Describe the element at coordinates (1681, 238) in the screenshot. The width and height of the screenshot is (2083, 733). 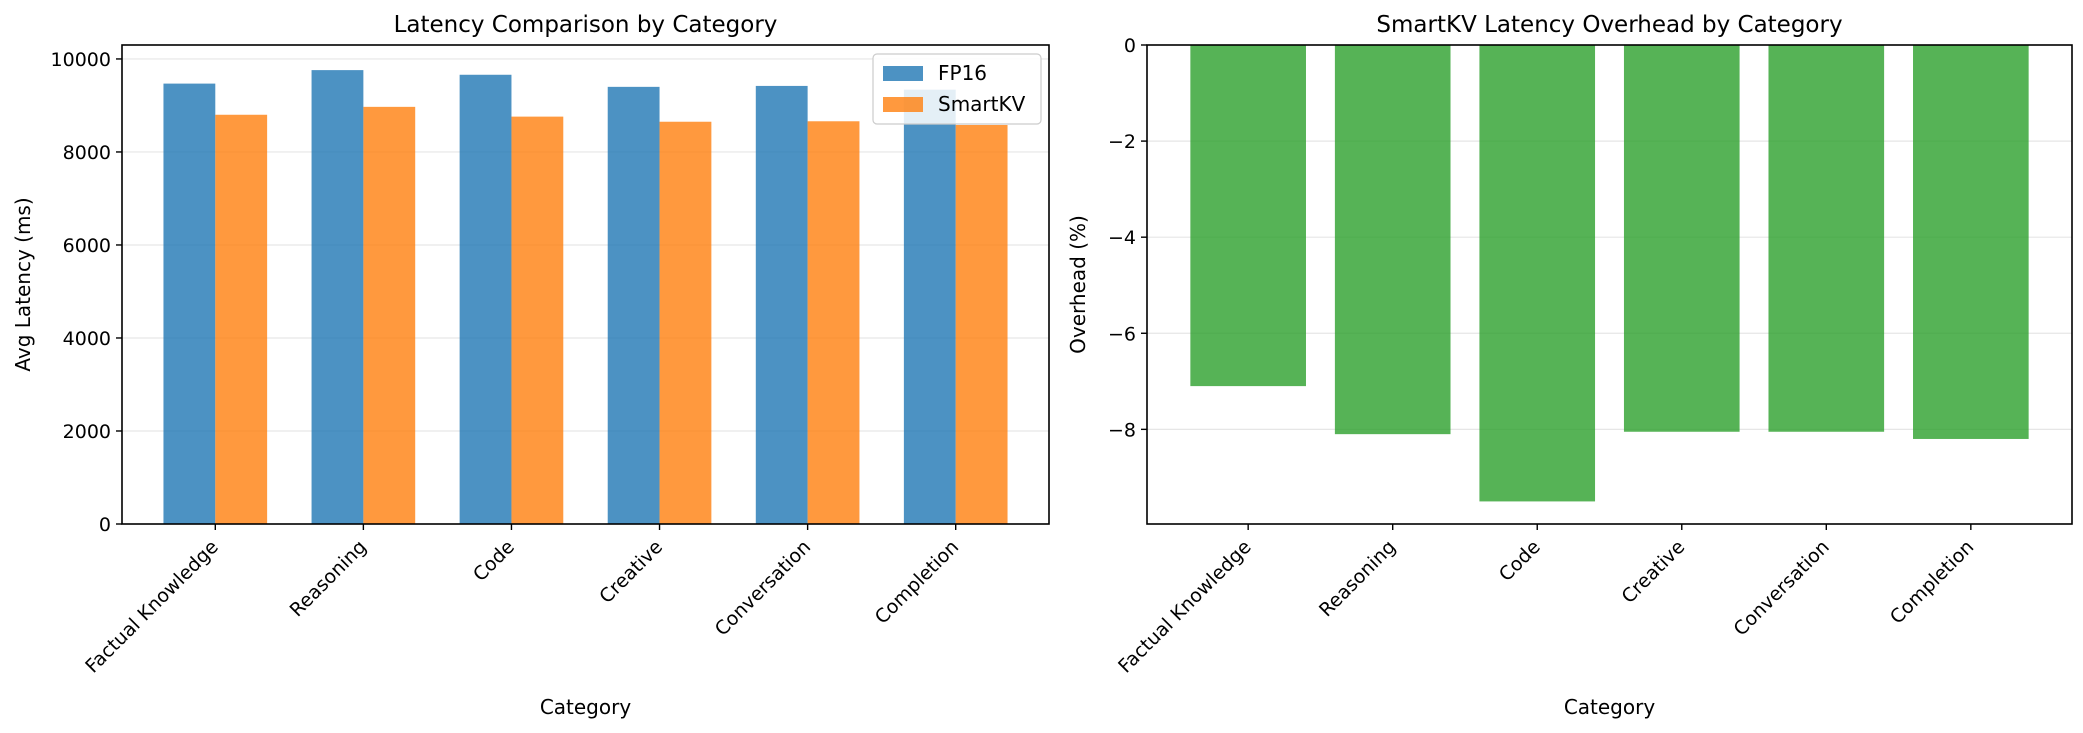
I see `bar-creative` at that location.